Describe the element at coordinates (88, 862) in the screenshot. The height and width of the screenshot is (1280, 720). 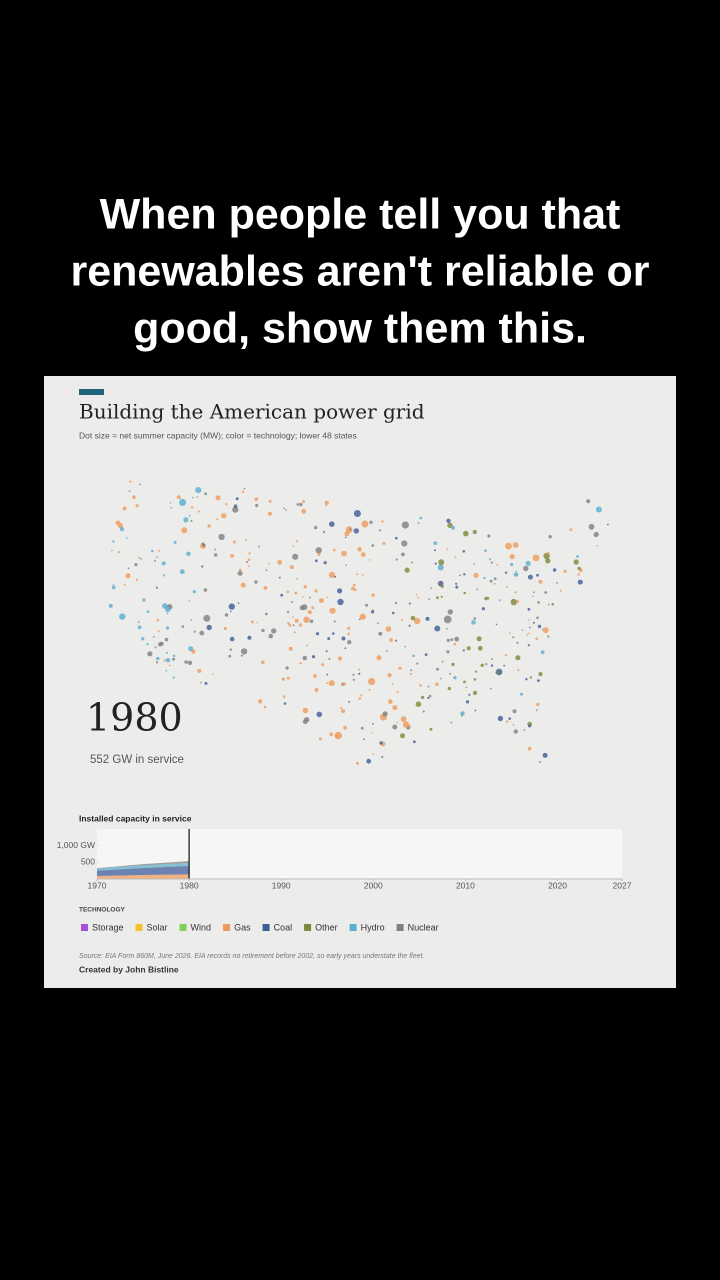
I see `y-tick-label: 500` at that location.